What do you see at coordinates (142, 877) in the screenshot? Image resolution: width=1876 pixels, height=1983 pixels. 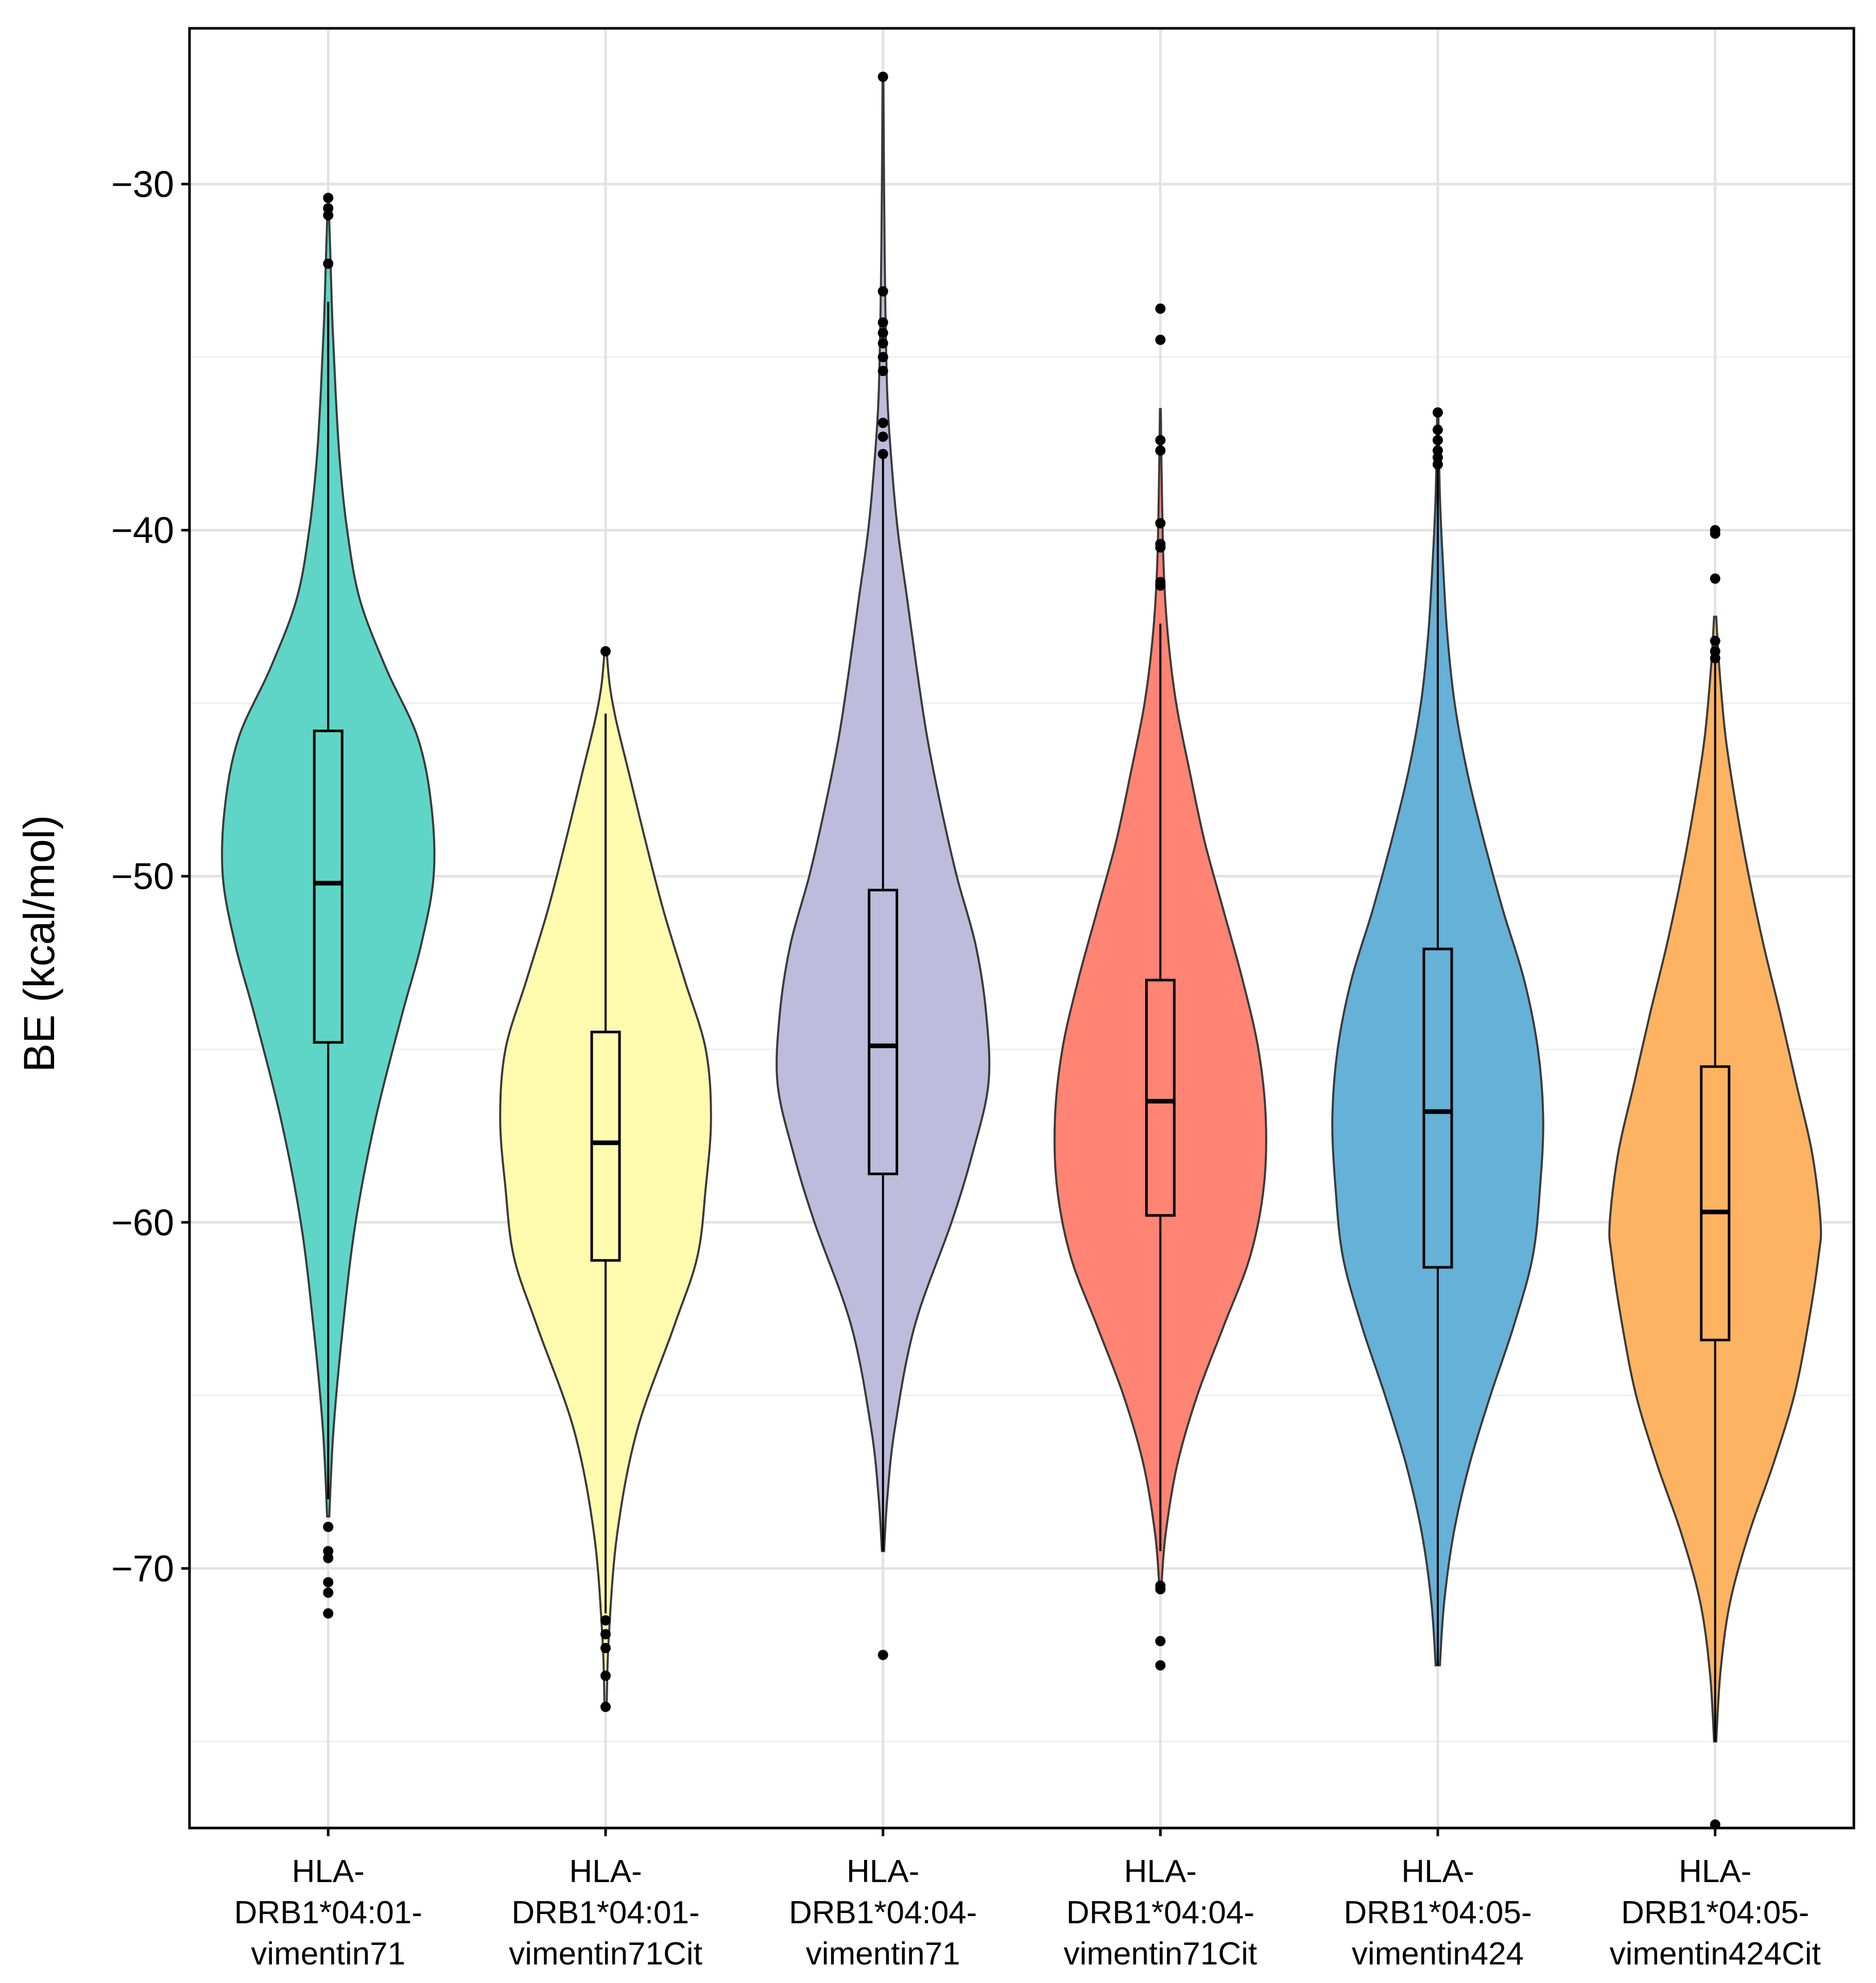 I see `y-tick-label: −50` at bounding box center [142, 877].